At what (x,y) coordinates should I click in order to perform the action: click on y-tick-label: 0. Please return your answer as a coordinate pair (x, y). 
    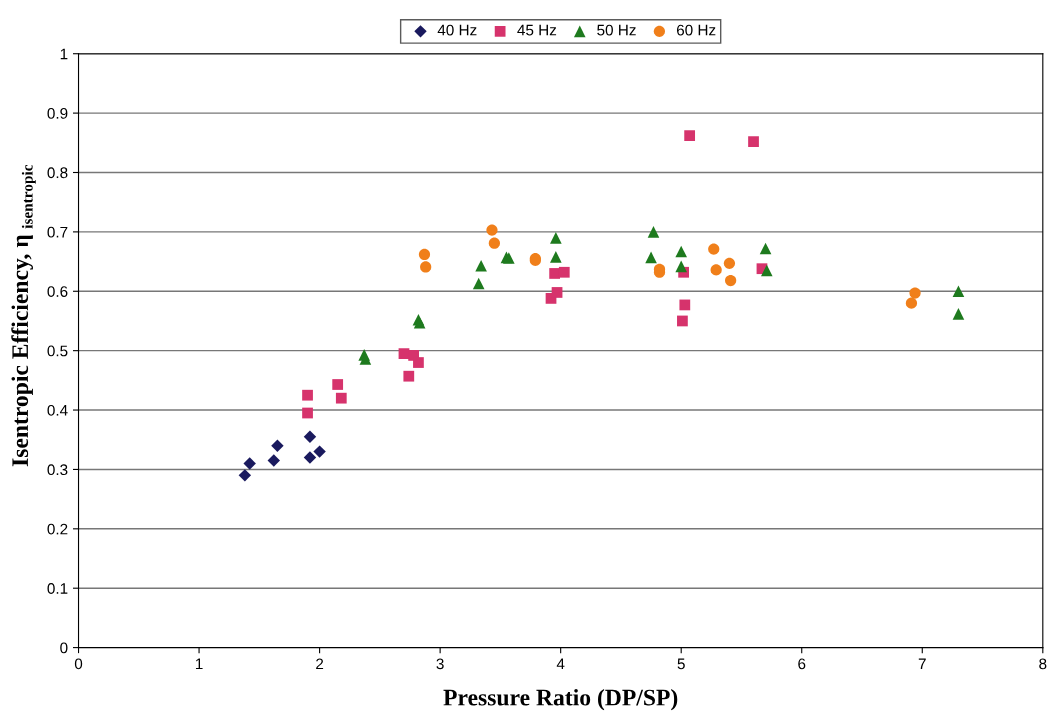
    Looking at the image, I should click on (64, 648).